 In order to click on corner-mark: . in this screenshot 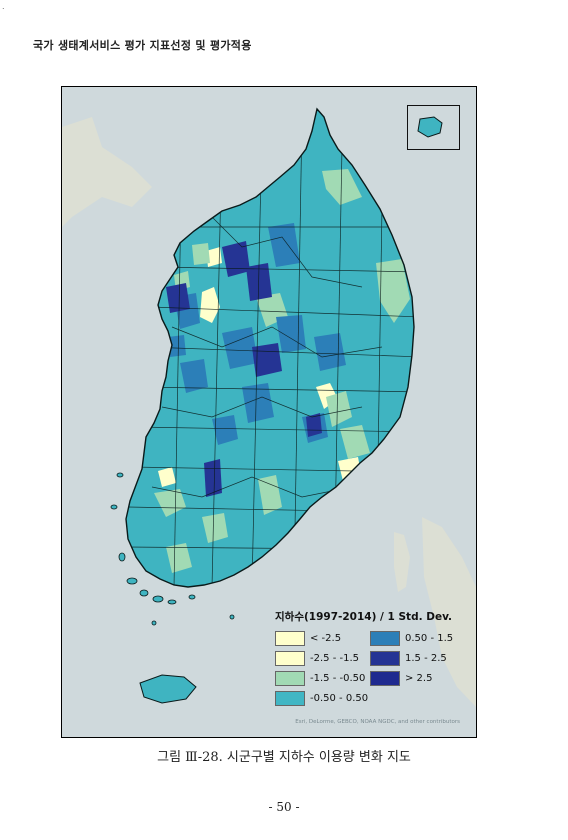, I will do `click(3, 6)`.